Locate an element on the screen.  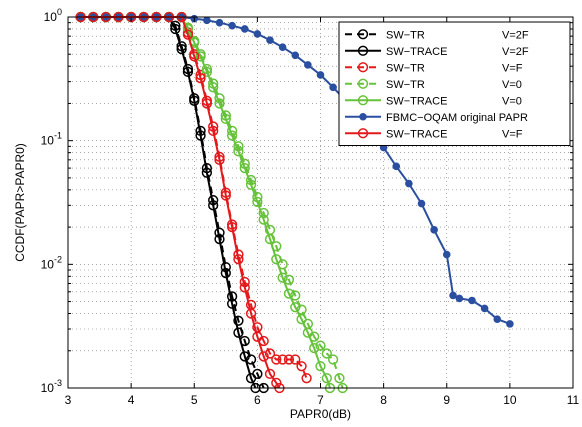
legend-entry-param: V=2F is located at coordinates (515, 52).